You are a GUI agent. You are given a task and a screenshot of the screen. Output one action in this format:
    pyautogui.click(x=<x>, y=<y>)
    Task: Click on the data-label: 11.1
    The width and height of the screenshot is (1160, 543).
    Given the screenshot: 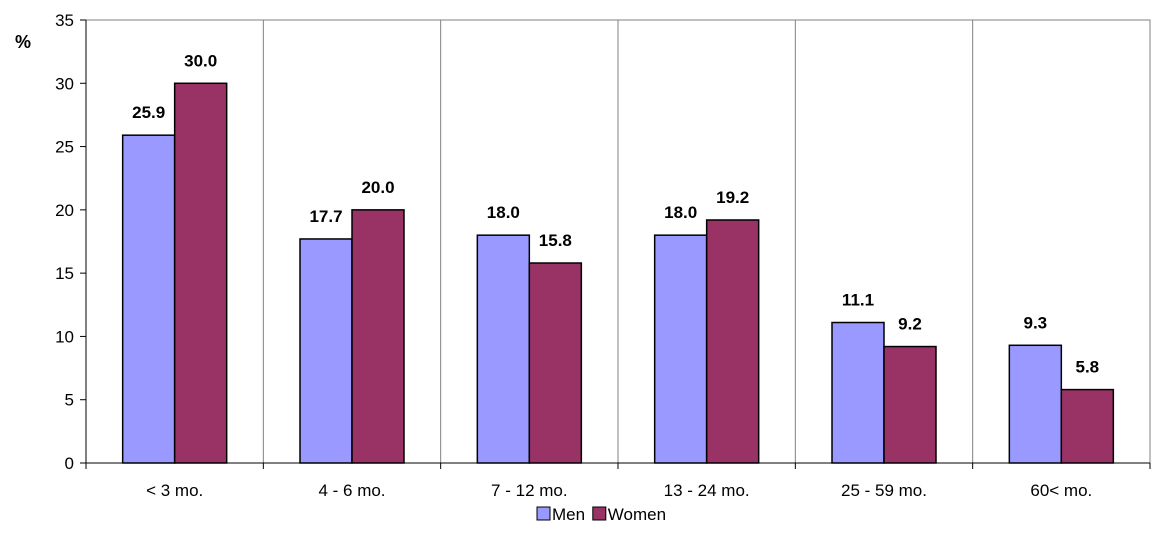 What is the action you would take?
    pyautogui.click(x=858, y=300)
    